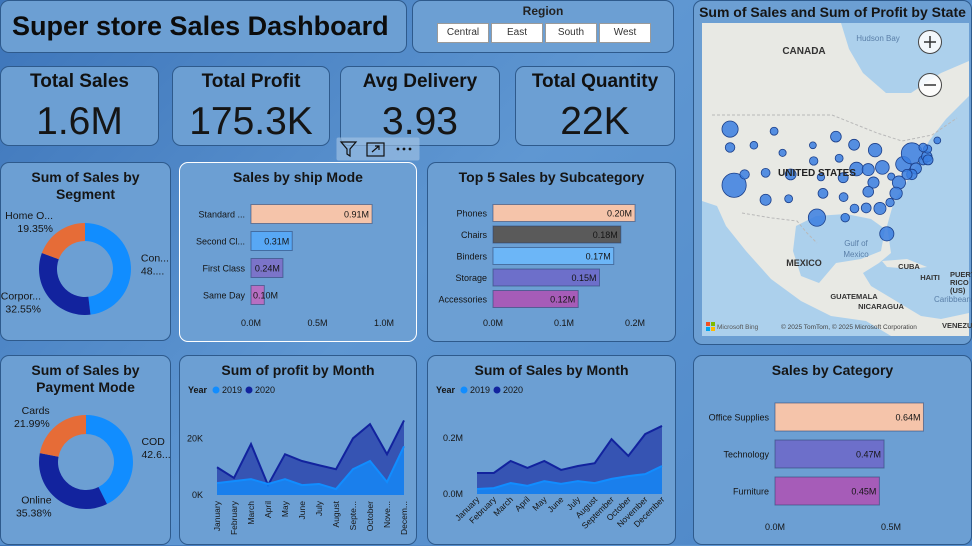 The width and height of the screenshot is (972, 546). What do you see at coordinates (32, 424) in the screenshot?
I see `slice-value: 21.99%` at bounding box center [32, 424].